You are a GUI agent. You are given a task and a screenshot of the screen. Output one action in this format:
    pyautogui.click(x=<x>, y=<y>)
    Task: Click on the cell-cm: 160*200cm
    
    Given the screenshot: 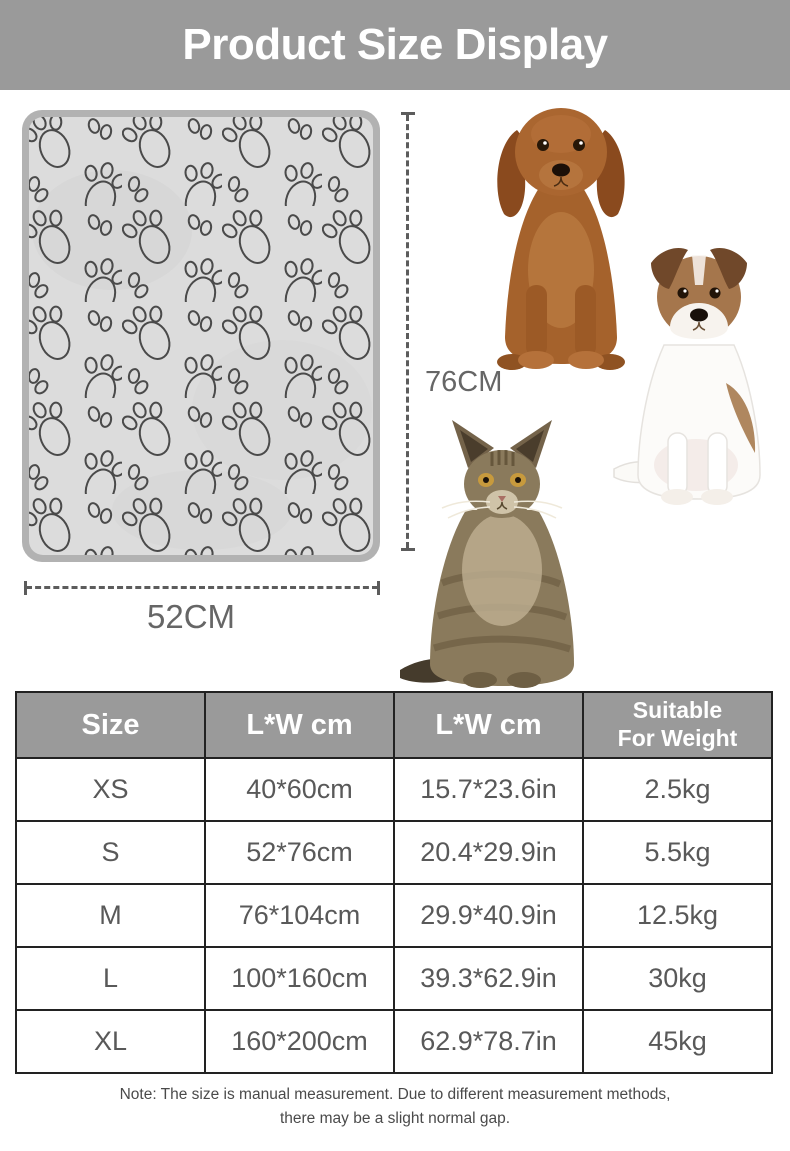 What is the action you would take?
    pyautogui.click(x=299, y=1041)
    